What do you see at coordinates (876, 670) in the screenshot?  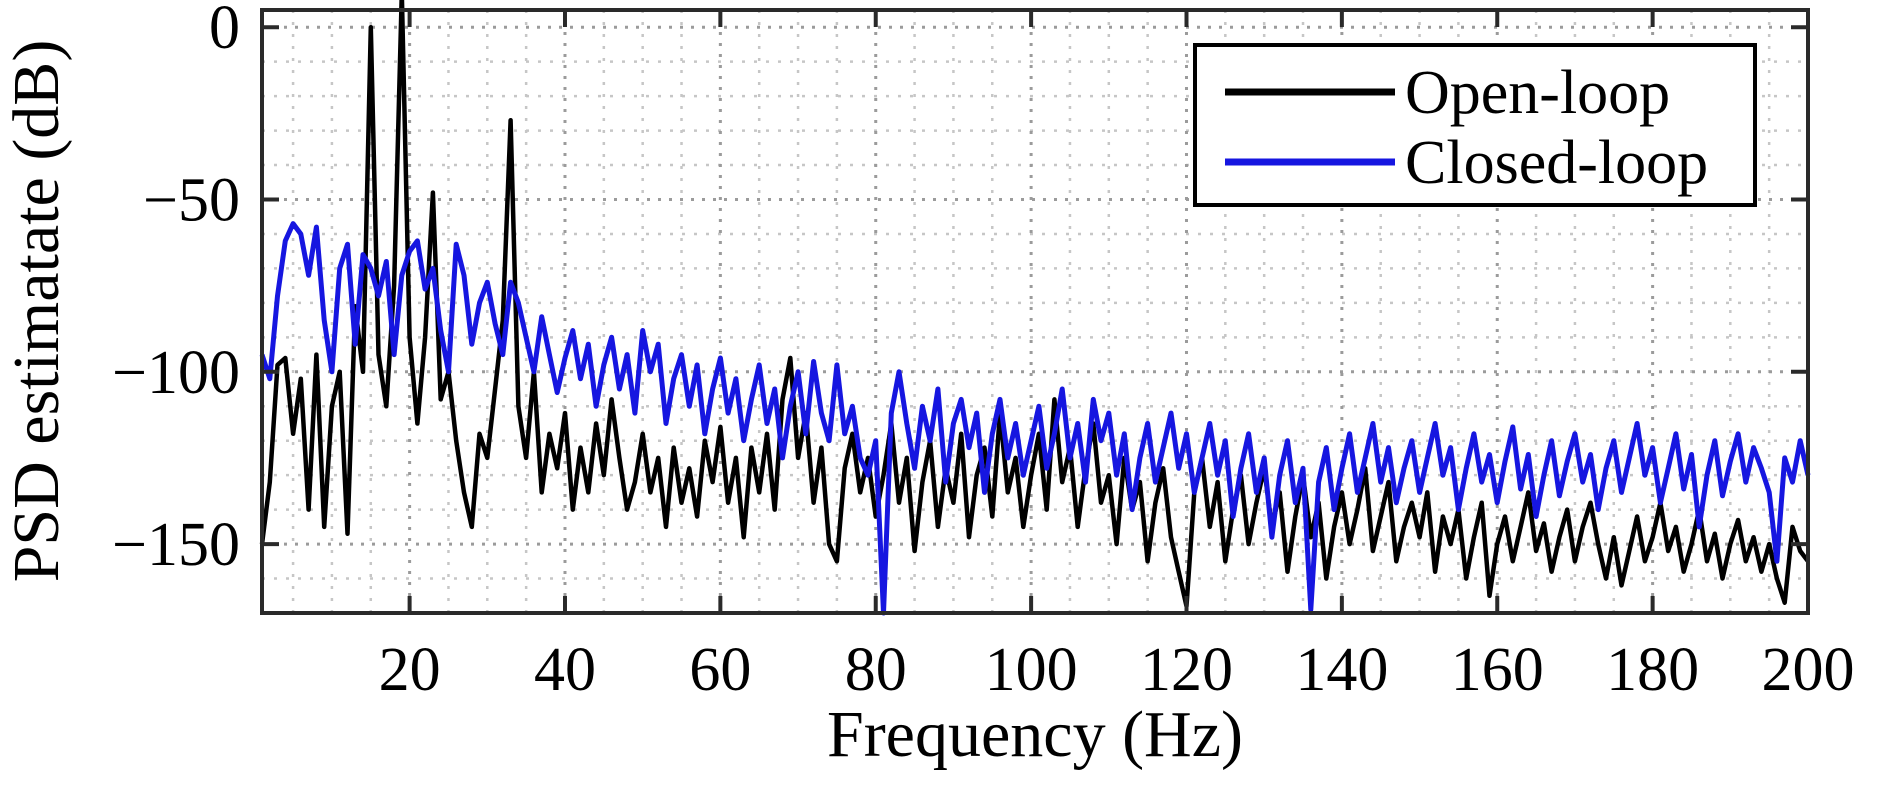 I see `x-tick-label: 80` at bounding box center [876, 670].